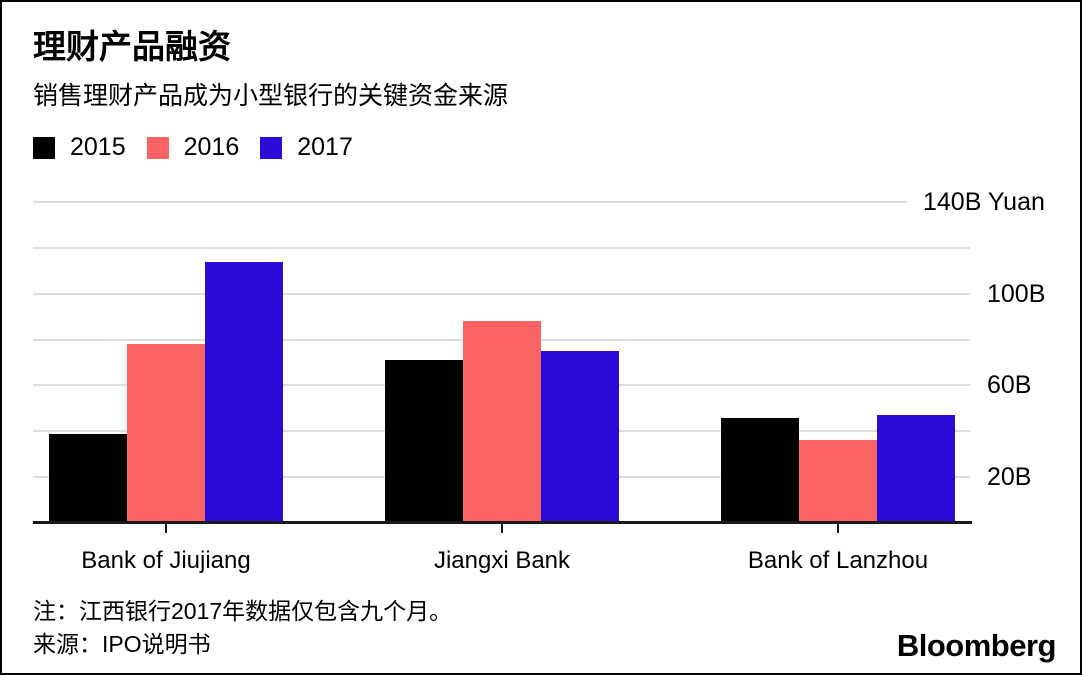 The image size is (1082, 675). Describe the element at coordinates (271, 147) in the screenshot. I see `legend-swatch-2017` at that location.